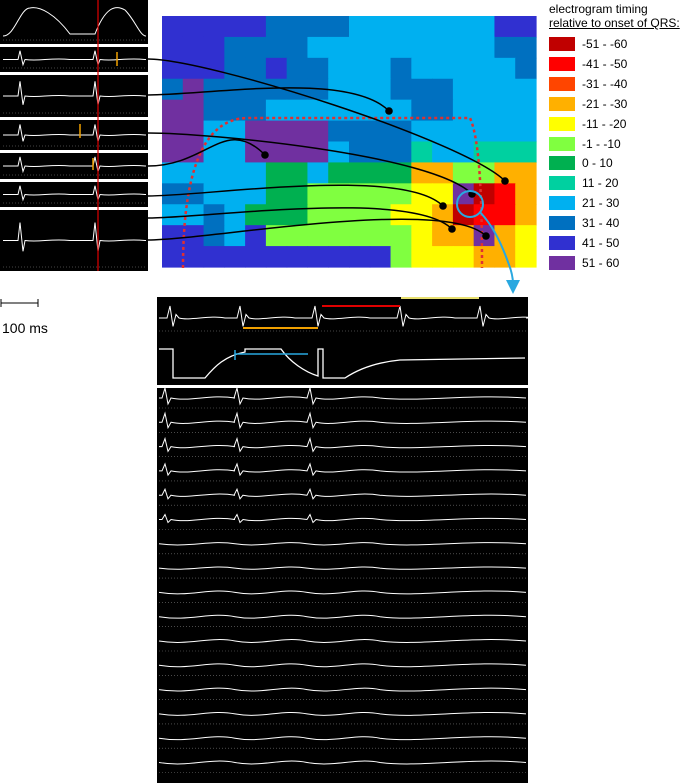 This screenshot has width=685, height=783. I want to click on legend-label: 31 - 40, so click(601, 223).